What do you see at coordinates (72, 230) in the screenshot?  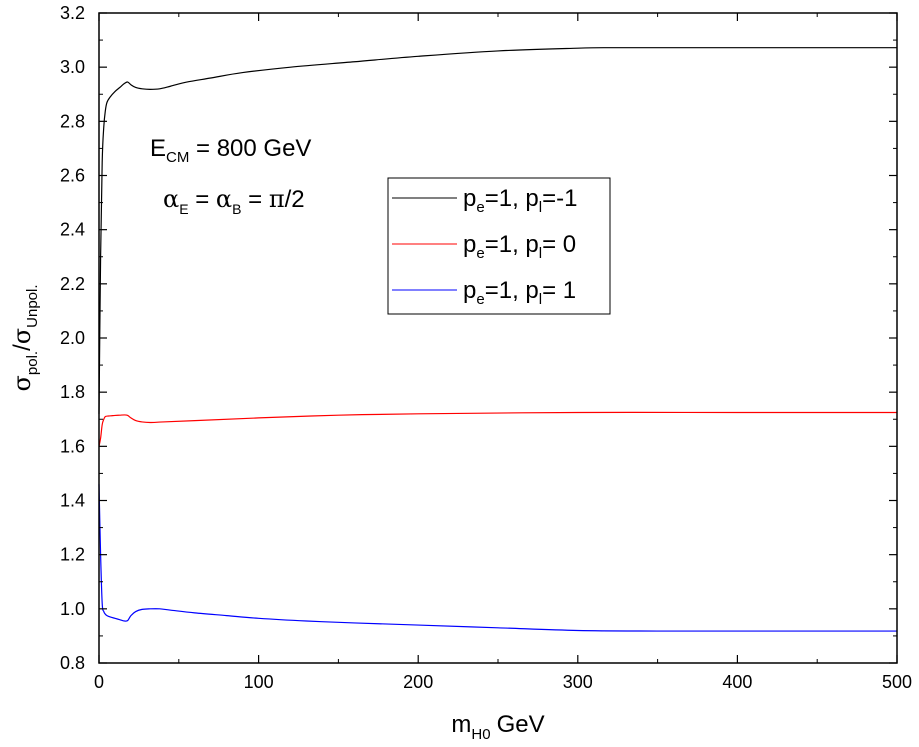 I see `y-tick-label: 2.4` at bounding box center [72, 230].